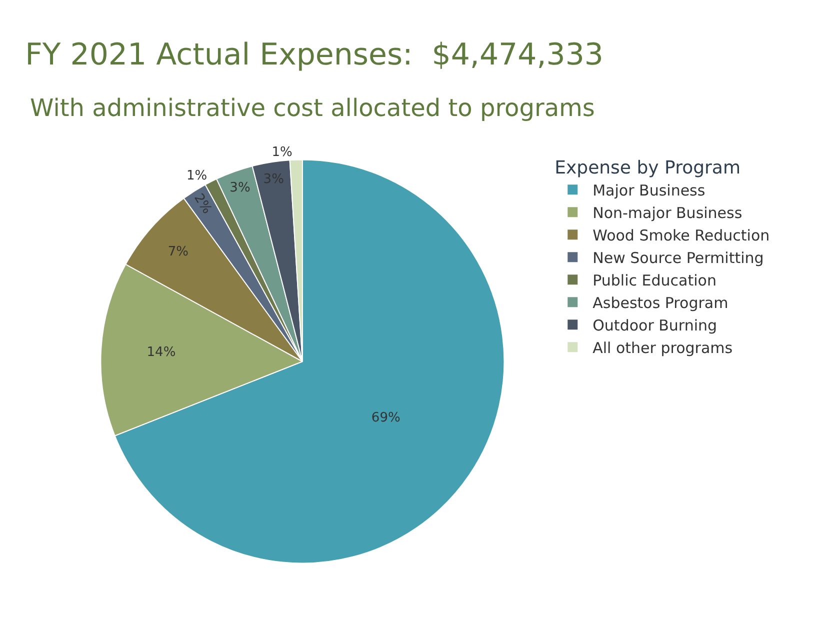  Describe the element at coordinates (385, 418) in the screenshot. I see `data-label: 69%` at that location.